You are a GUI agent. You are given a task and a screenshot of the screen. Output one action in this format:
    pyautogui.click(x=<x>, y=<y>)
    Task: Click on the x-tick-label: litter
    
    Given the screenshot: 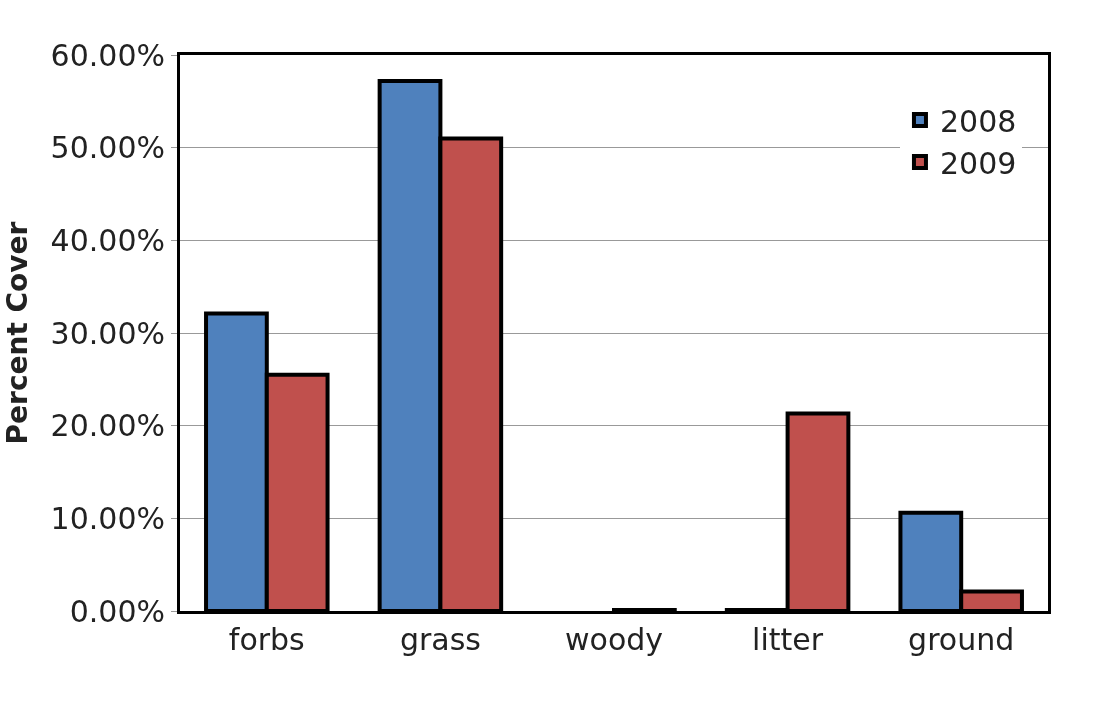 What is the action you would take?
    pyautogui.click(x=788, y=639)
    